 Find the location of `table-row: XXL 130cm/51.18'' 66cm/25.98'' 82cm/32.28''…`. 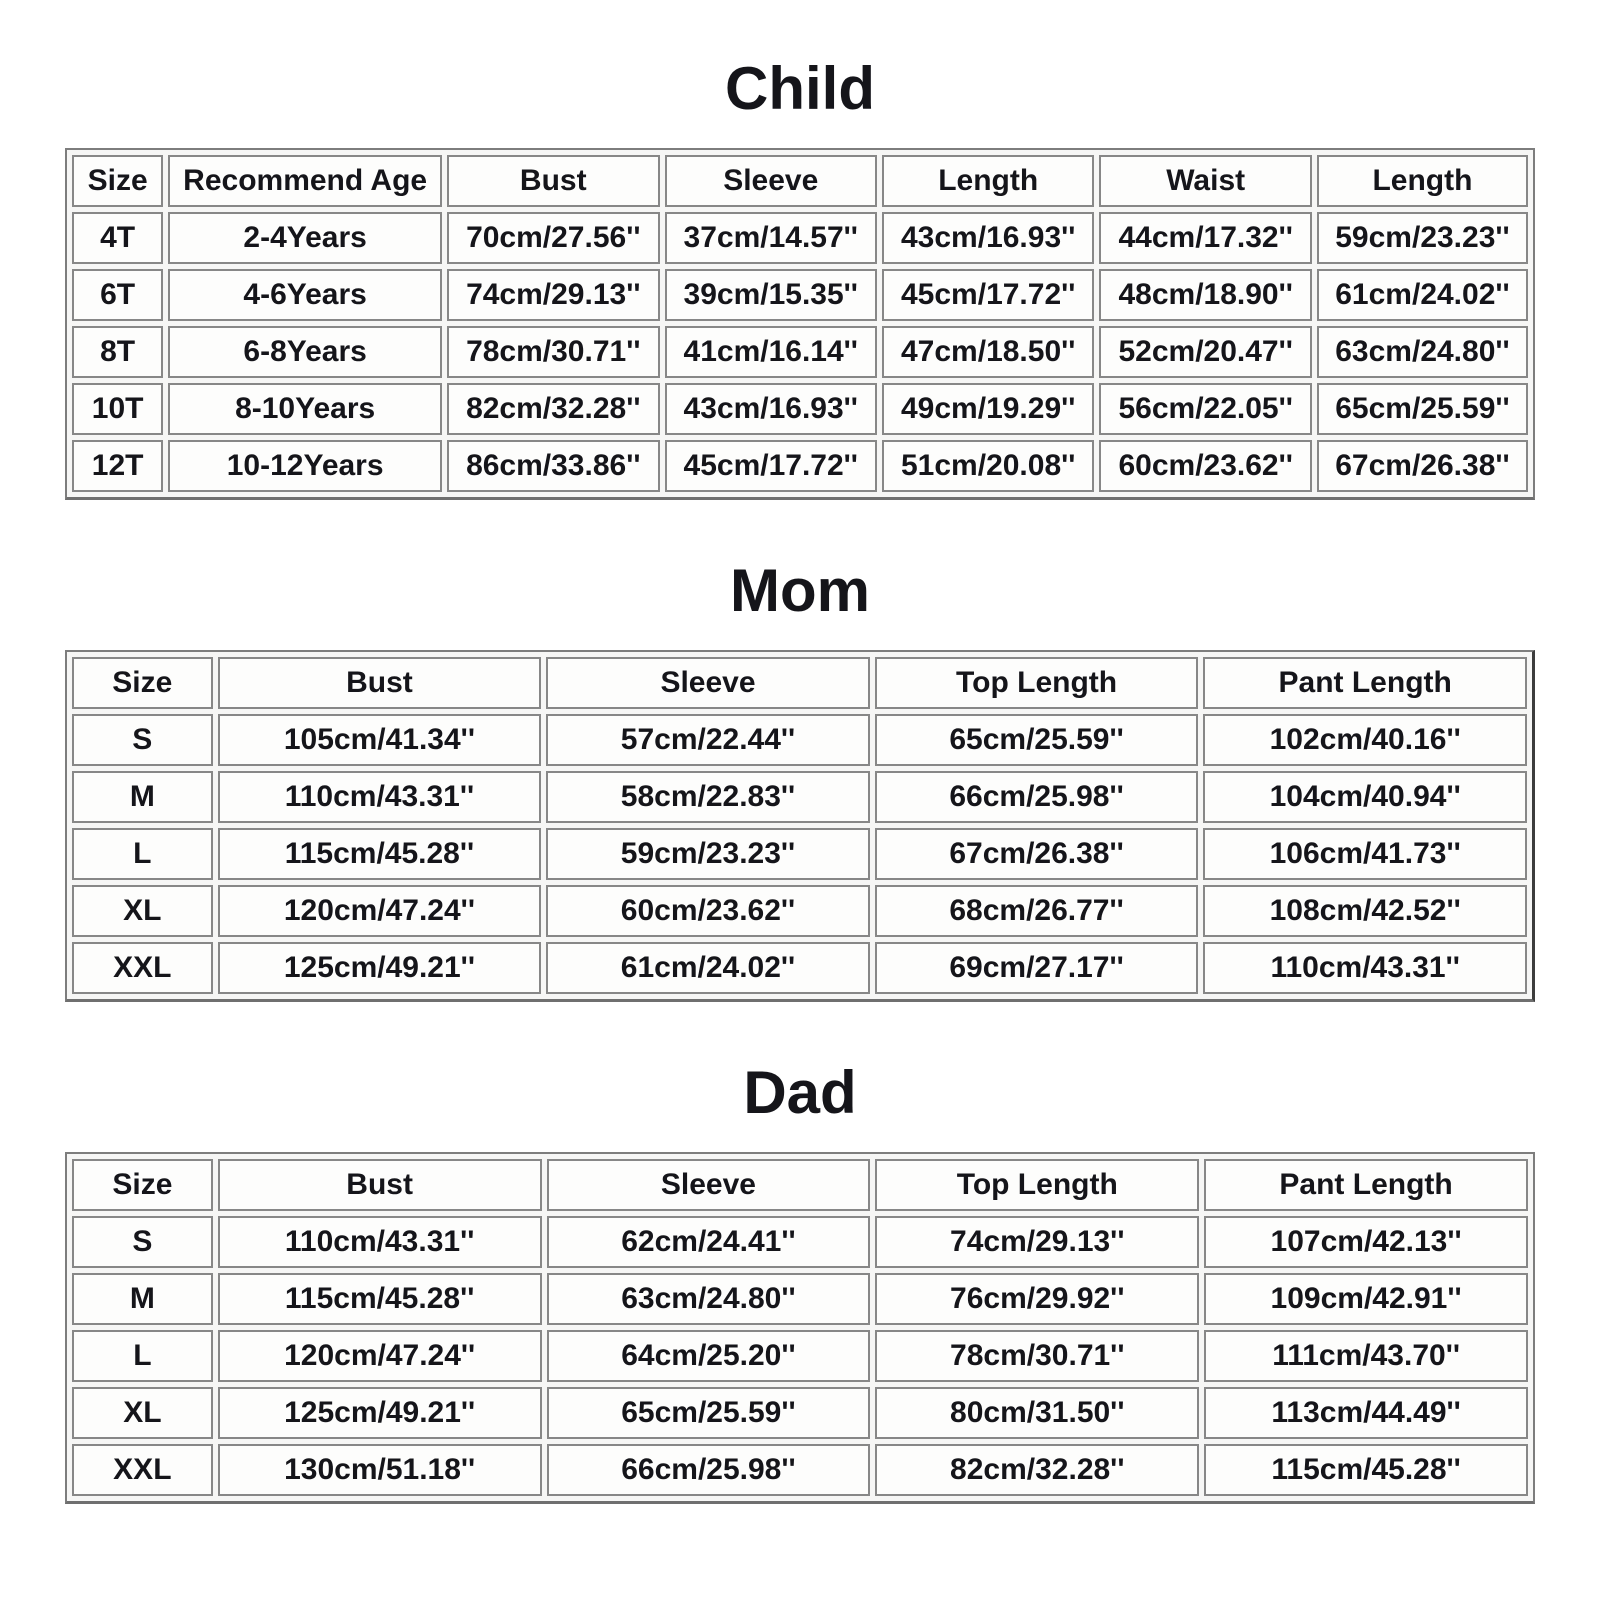

table-row: XXL 130cm/51.18'' 66cm/25.98'' 82cm/32.28''… is located at coordinates (800, 1470).